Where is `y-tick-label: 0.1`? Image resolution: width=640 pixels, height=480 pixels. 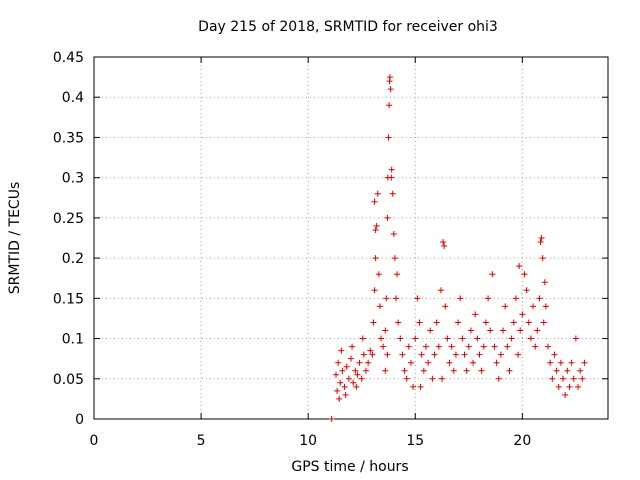
y-tick-label: 0.1 is located at coordinates (73, 340).